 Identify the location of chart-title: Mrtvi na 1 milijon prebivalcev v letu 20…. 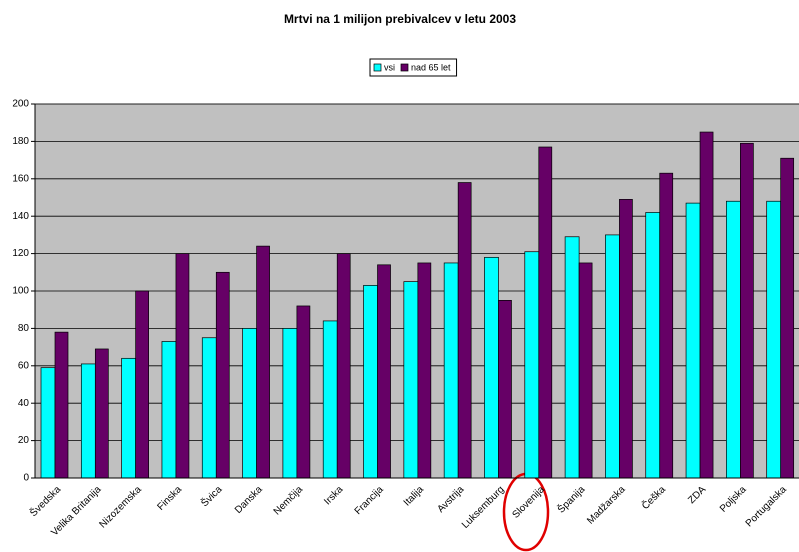
(400, 19).